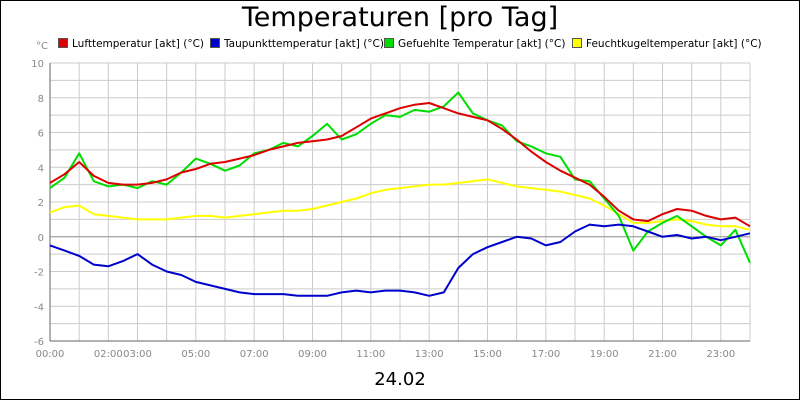 This screenshot has height=400, width=800. Describe the element at coordinates (39, 307) in the screenshot. I see `y-tick-label: -4` at that location.